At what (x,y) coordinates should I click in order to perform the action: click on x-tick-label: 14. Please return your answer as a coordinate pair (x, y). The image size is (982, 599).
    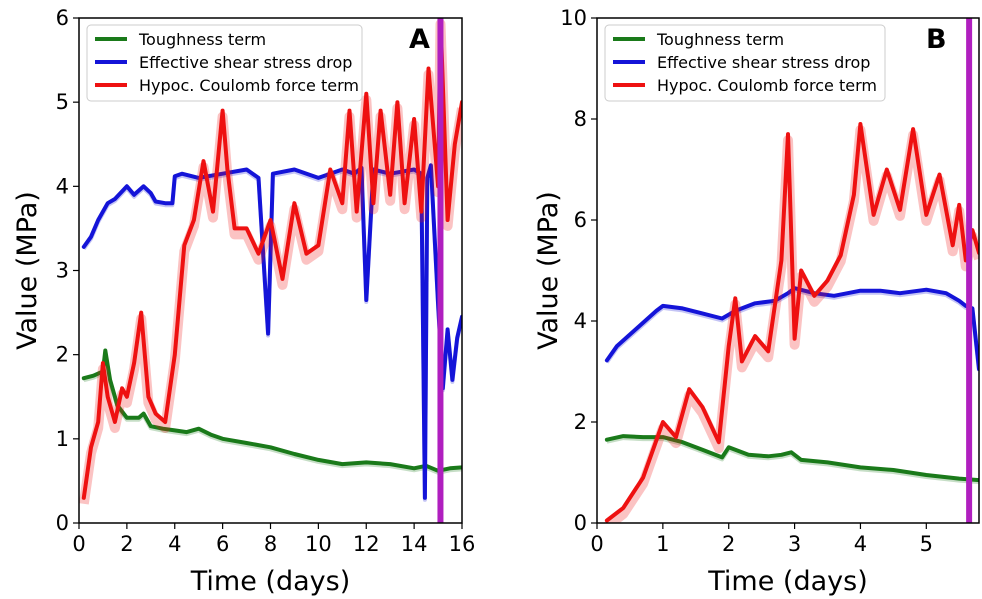
    Looking at the image, I should click on (414, 544).